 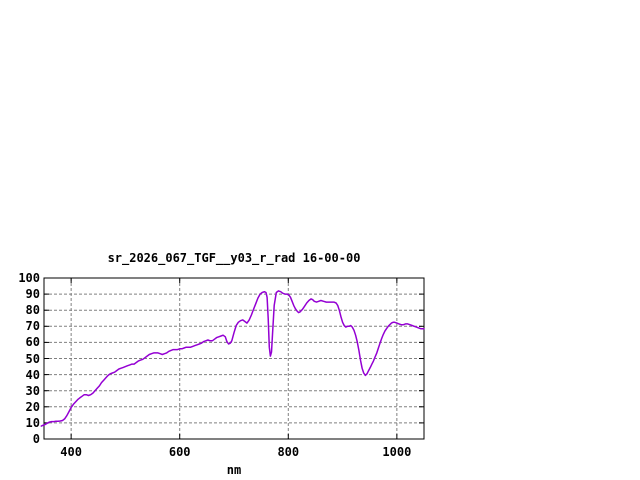 I want to click on y-tick-label: 90, so click(x=32, y=294).